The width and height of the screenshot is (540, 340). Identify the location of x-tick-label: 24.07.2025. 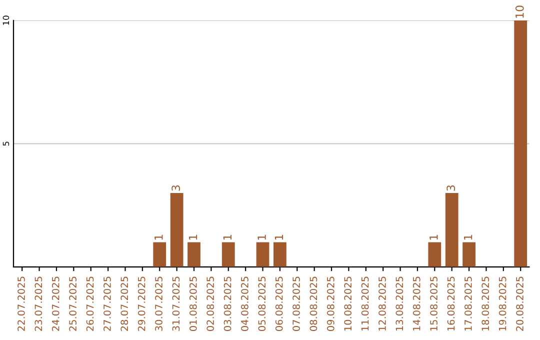
(56, 303).